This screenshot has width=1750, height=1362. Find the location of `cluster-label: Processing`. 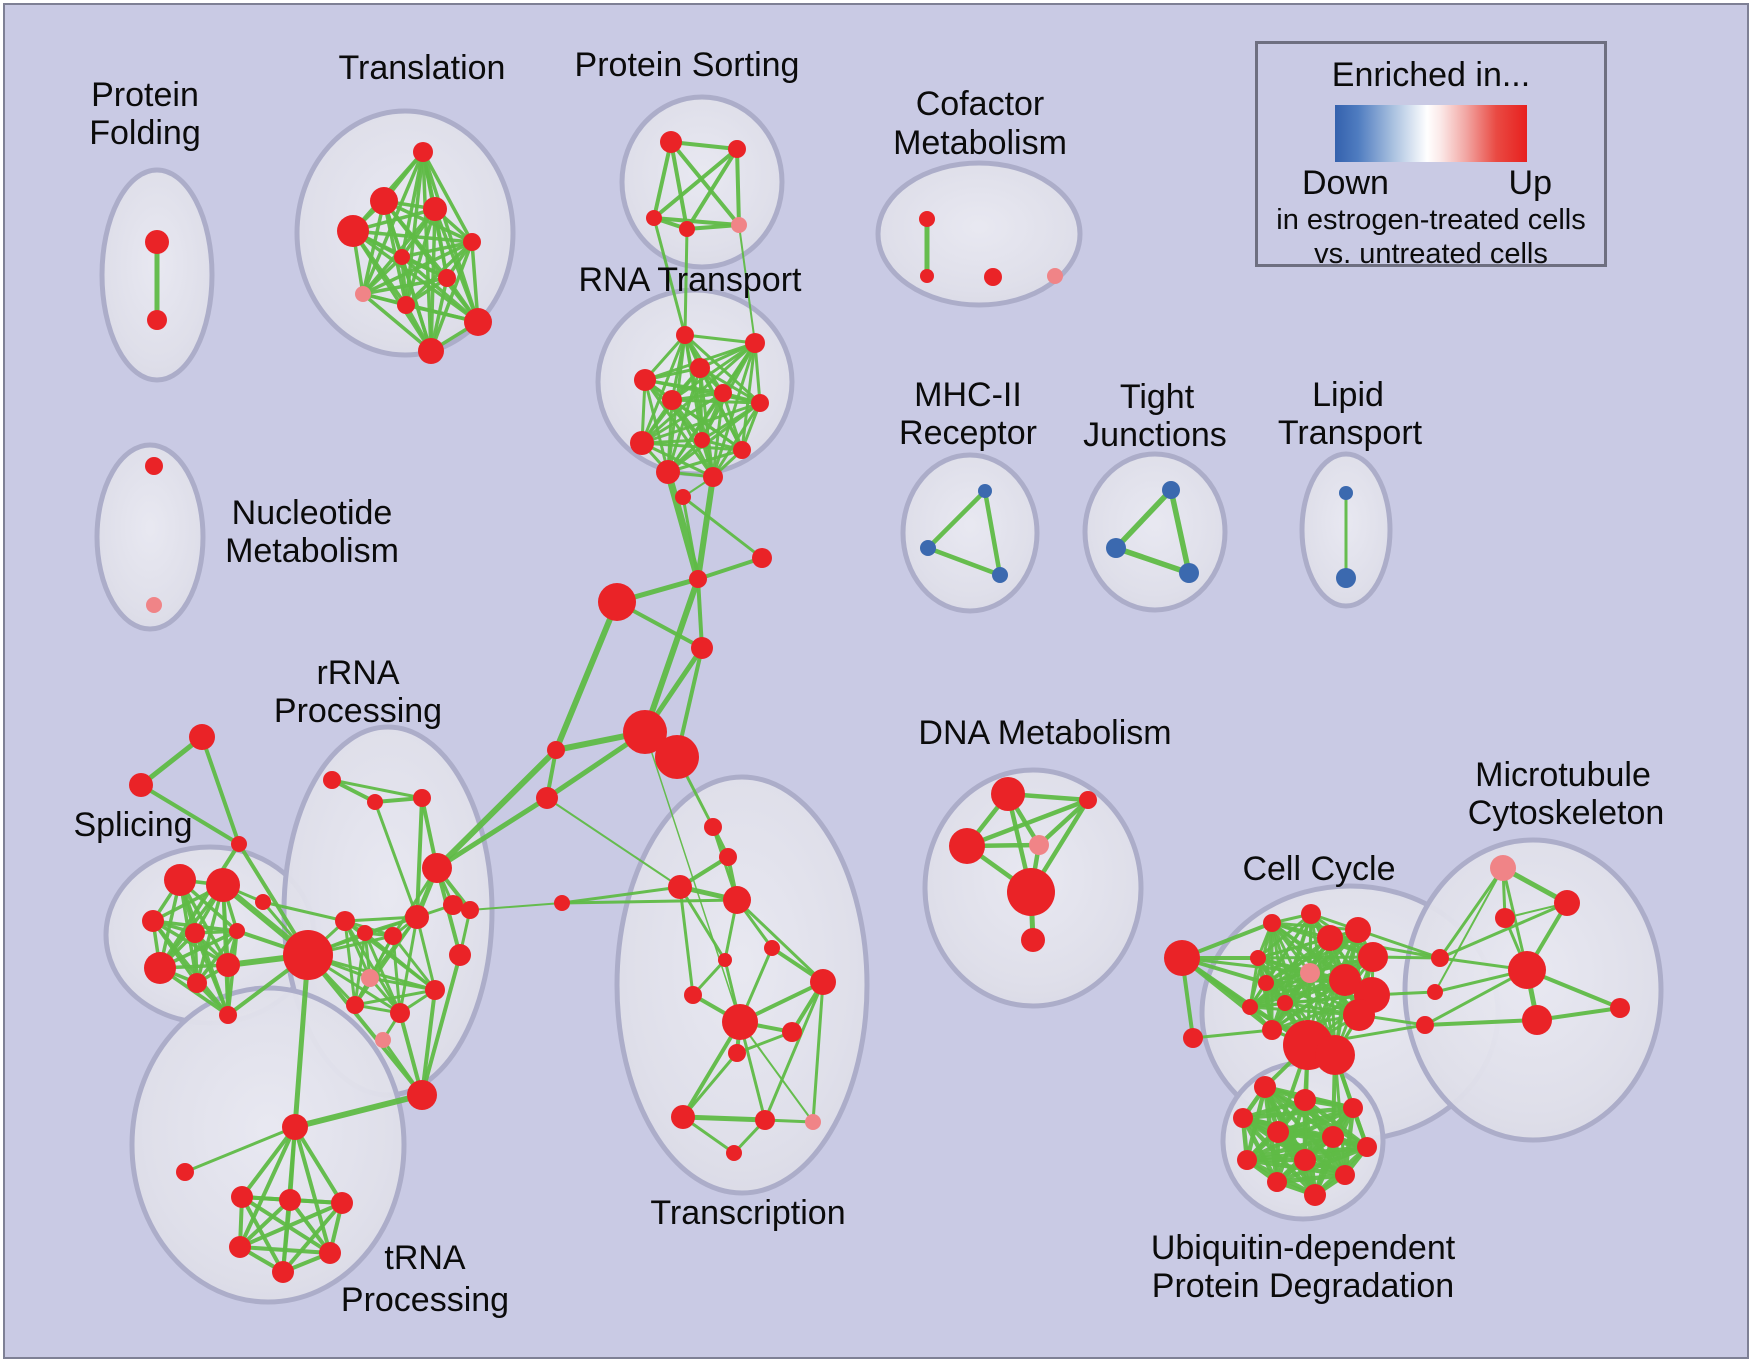

cluster-label: Processing is located at coordinates (425, 1300).